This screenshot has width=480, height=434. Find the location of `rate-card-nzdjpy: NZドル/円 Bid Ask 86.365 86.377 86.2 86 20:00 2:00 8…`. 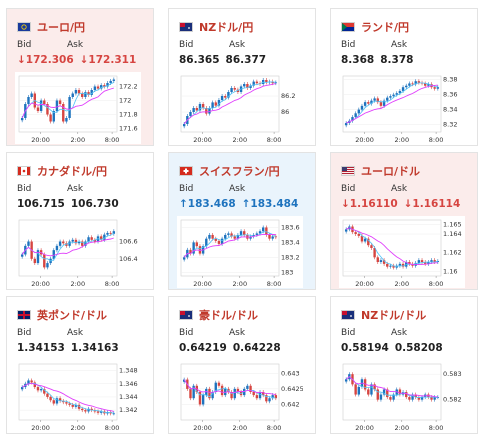

rate-card-nzdjpy: NZドル/円 Bid Ask 86.365 86.377 86.2 86 20:00 2:00 8… is located at coordinates (242, 77).